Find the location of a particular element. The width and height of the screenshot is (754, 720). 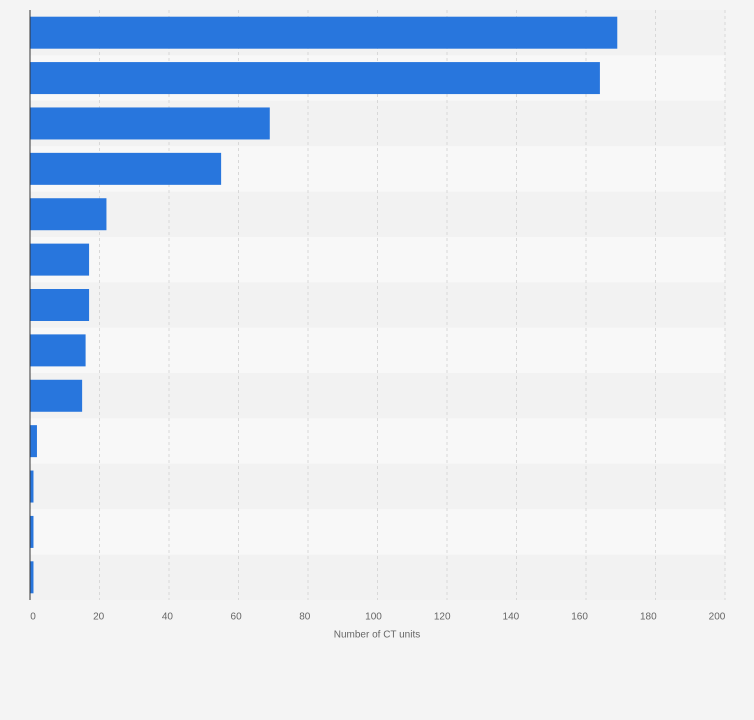

x-axis-label: Number of CT units is located at coordinates (377, 635).